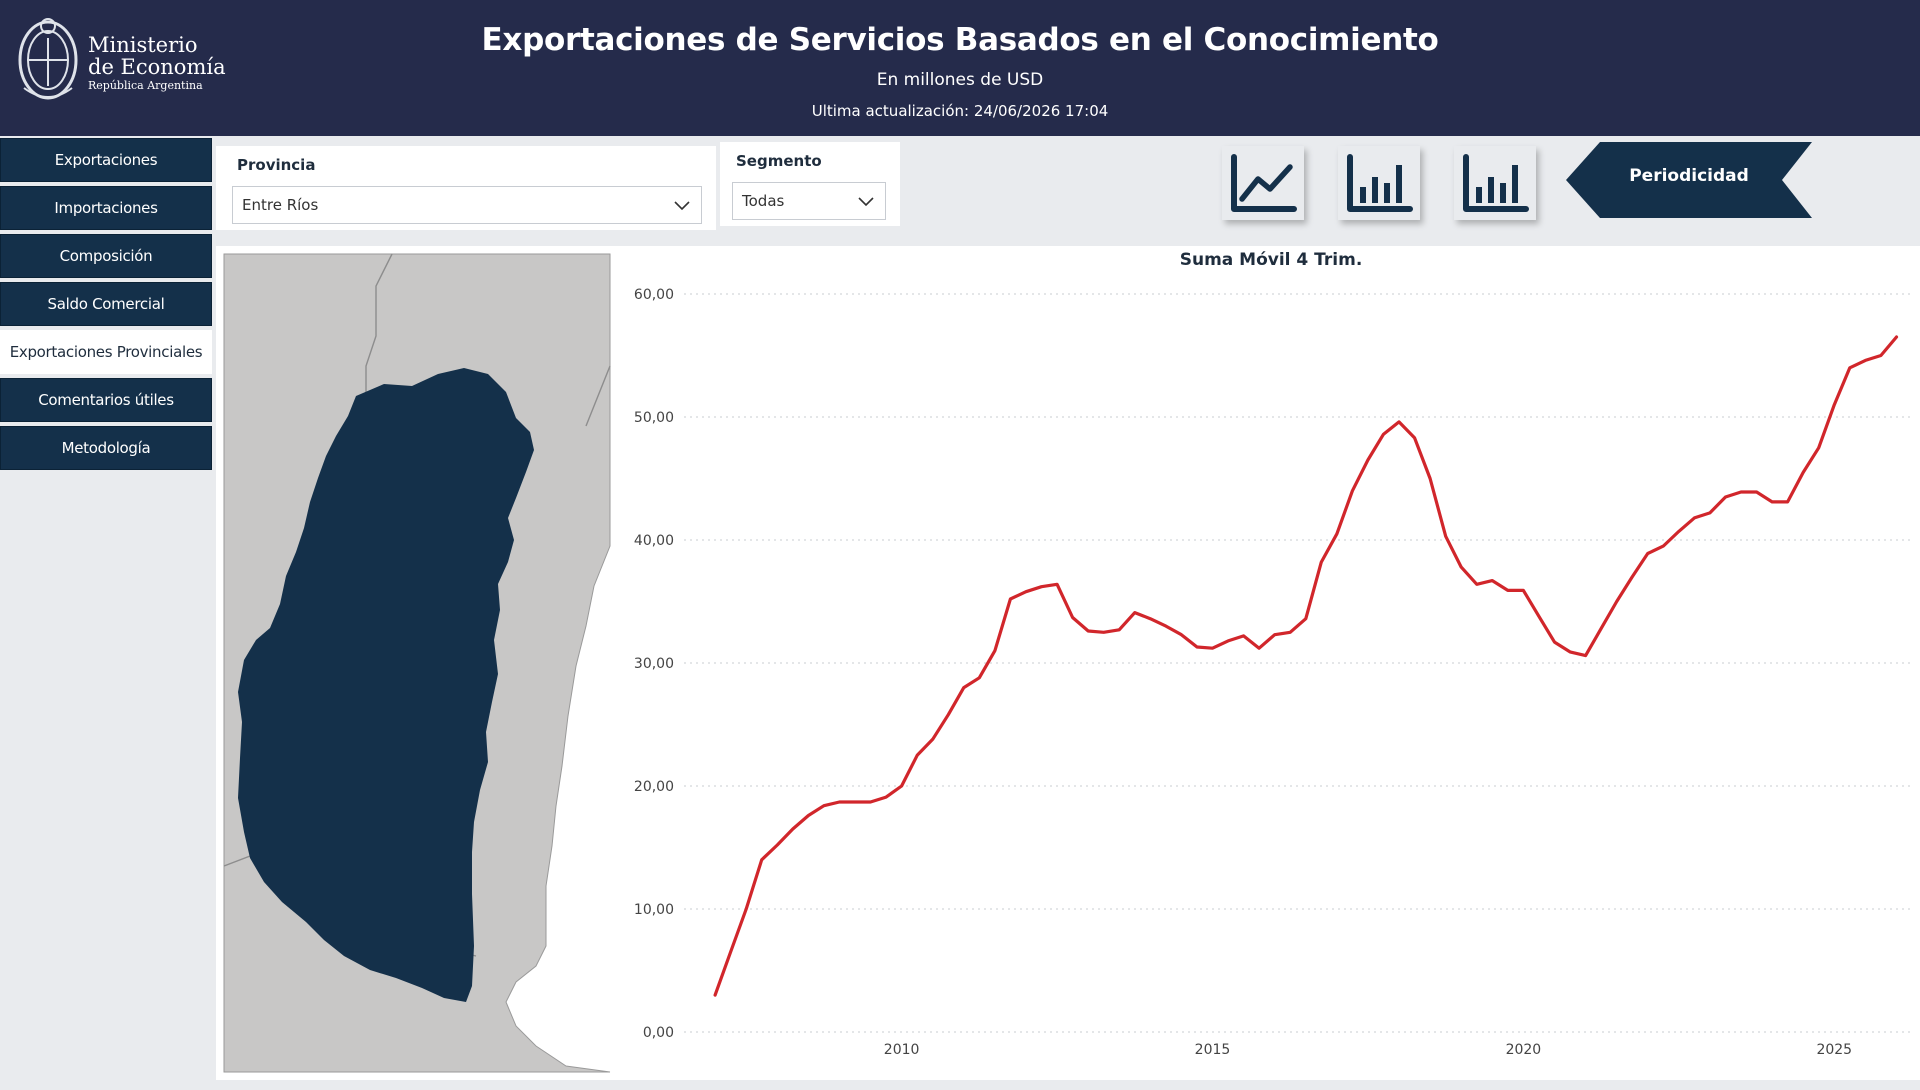  What do you see at coordinates (106, 448) in the screenshot?
I see `nav-item-metodologia: Metodología` at bounding box center [106, 448].